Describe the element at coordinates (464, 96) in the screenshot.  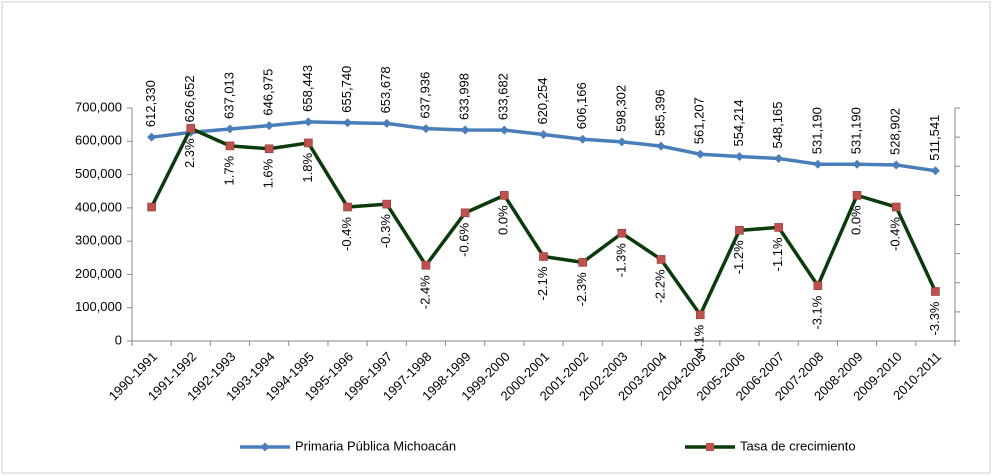
I see `data-label: 633,998` at that location.